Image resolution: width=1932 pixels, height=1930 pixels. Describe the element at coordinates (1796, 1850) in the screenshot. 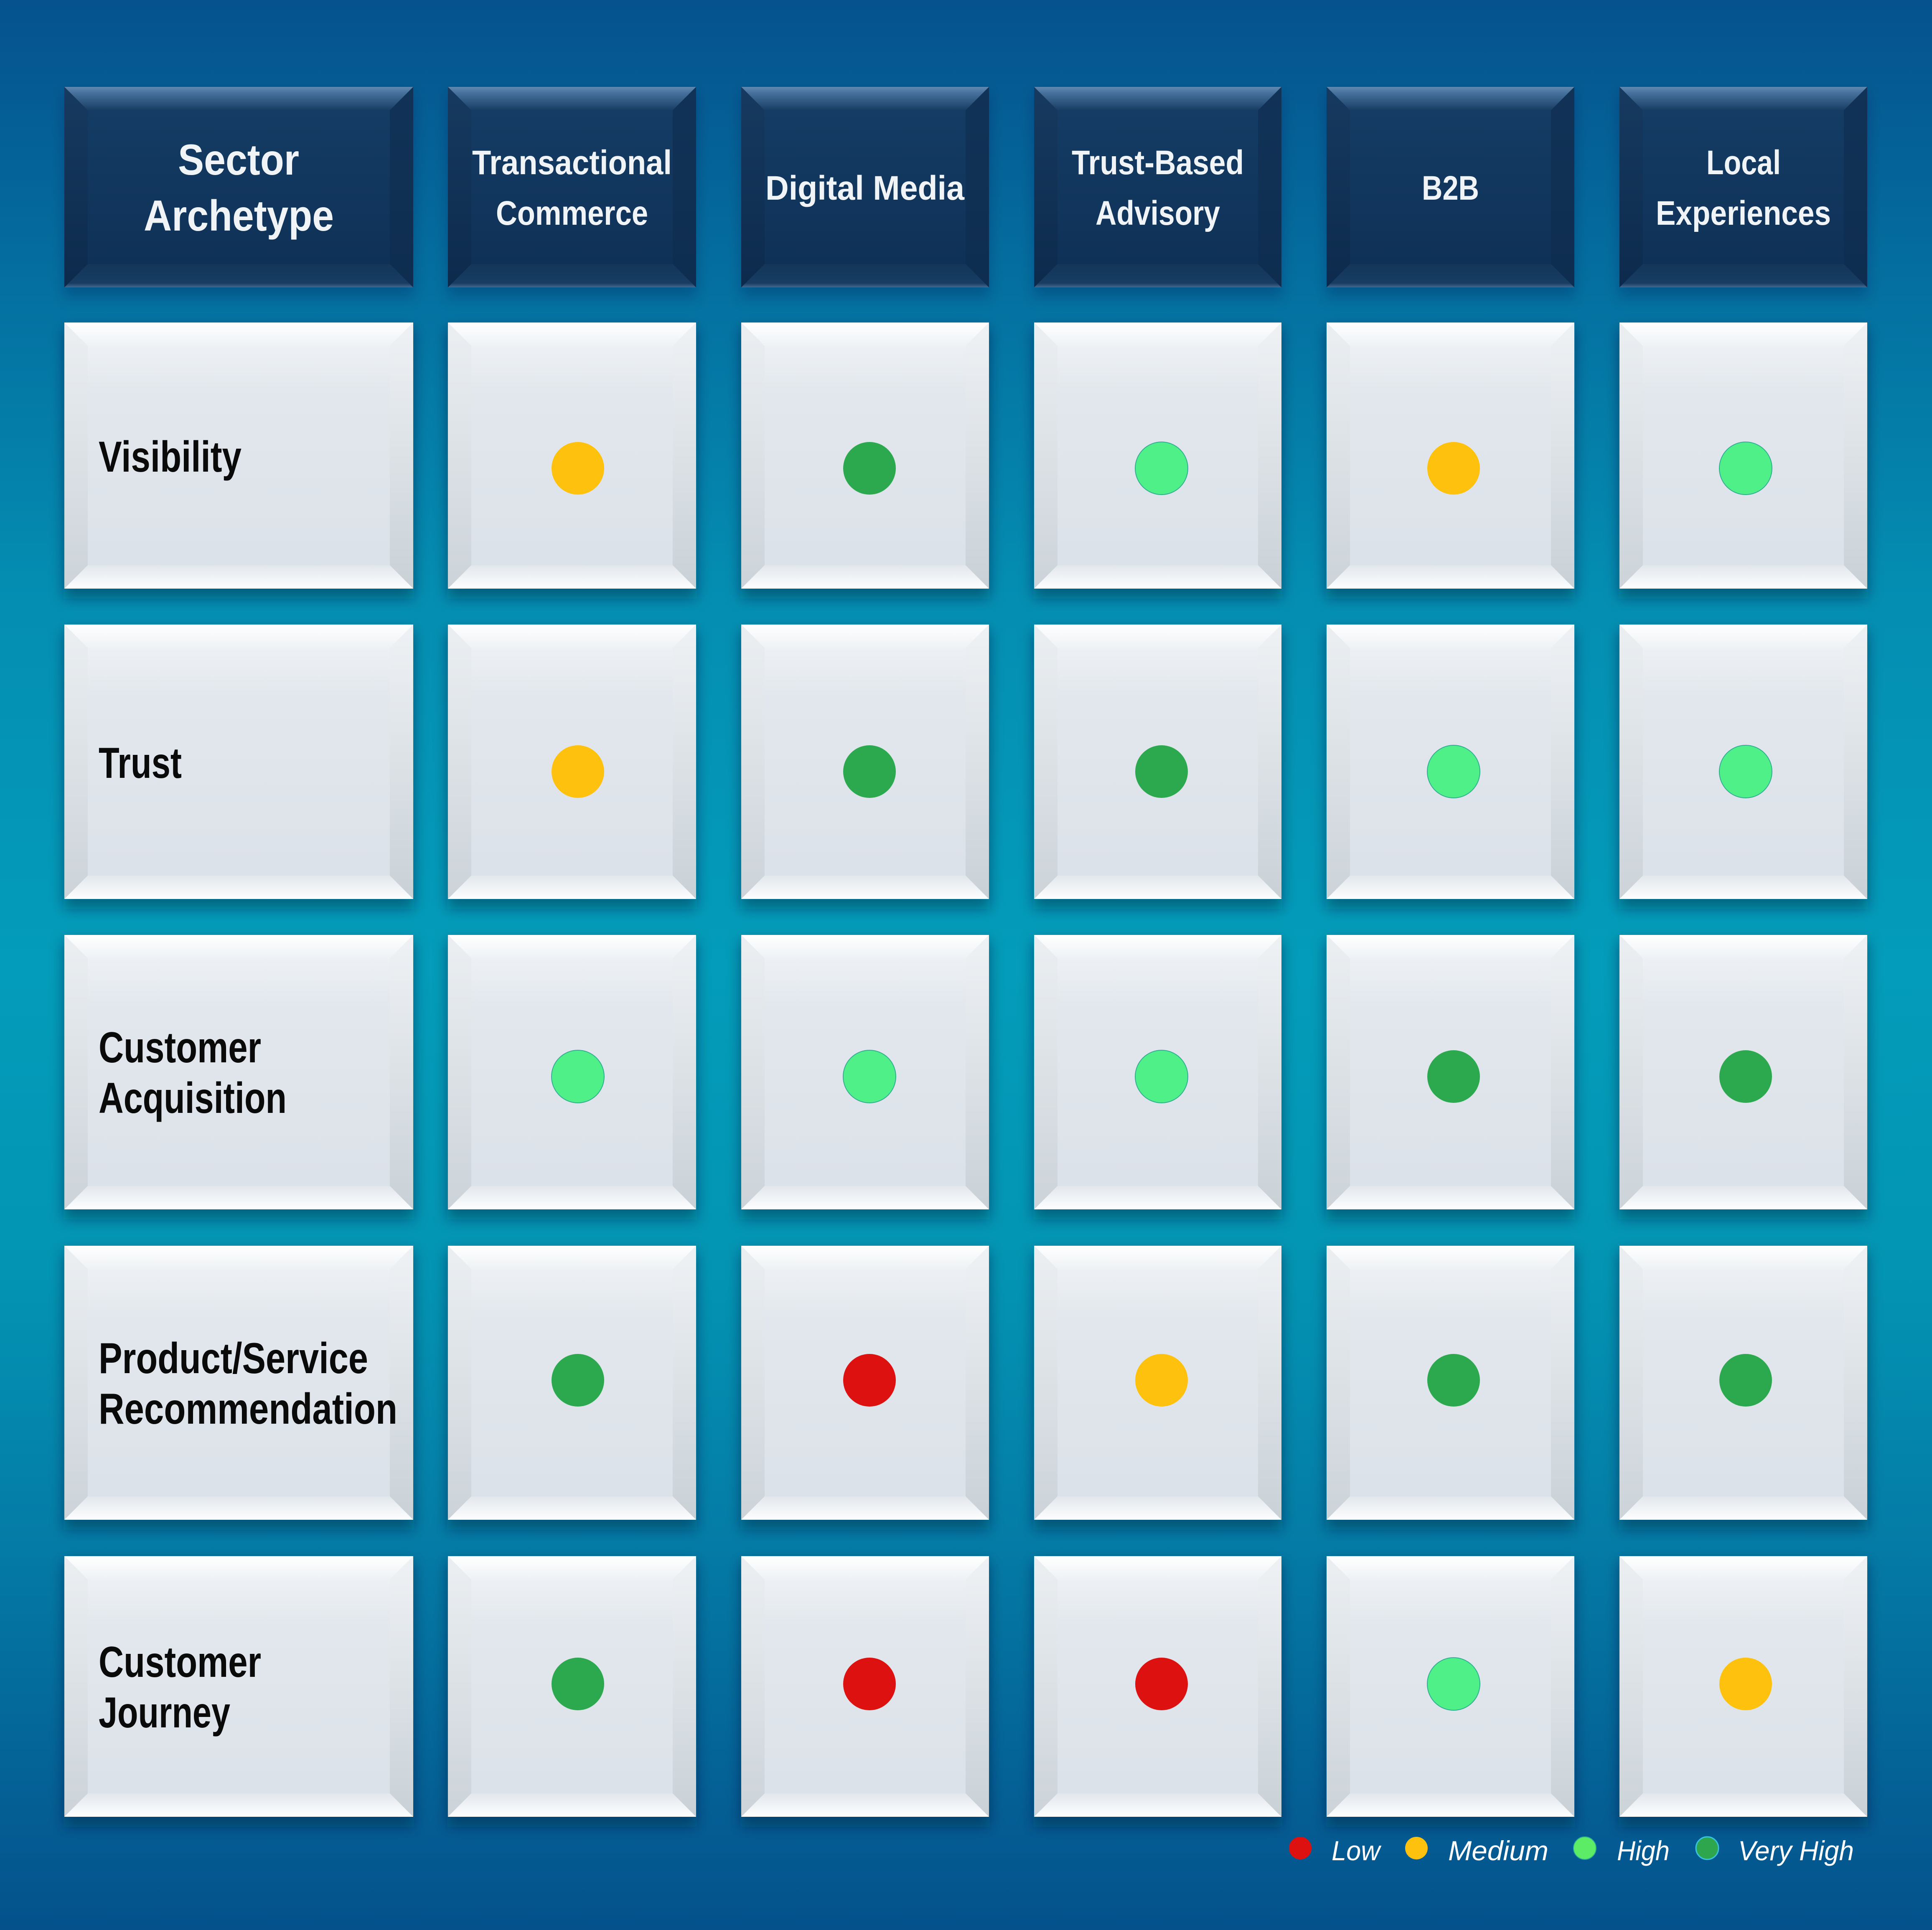

I see `svg-text: Very High` at that location.